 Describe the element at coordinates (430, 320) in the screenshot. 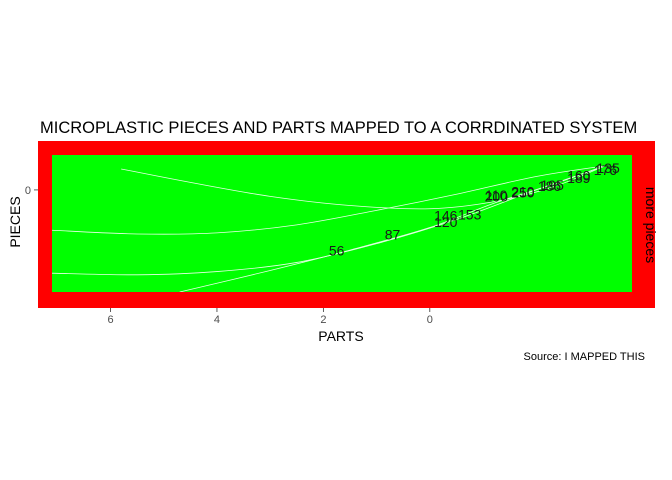

I see `x-tick-label: 0` at that location.